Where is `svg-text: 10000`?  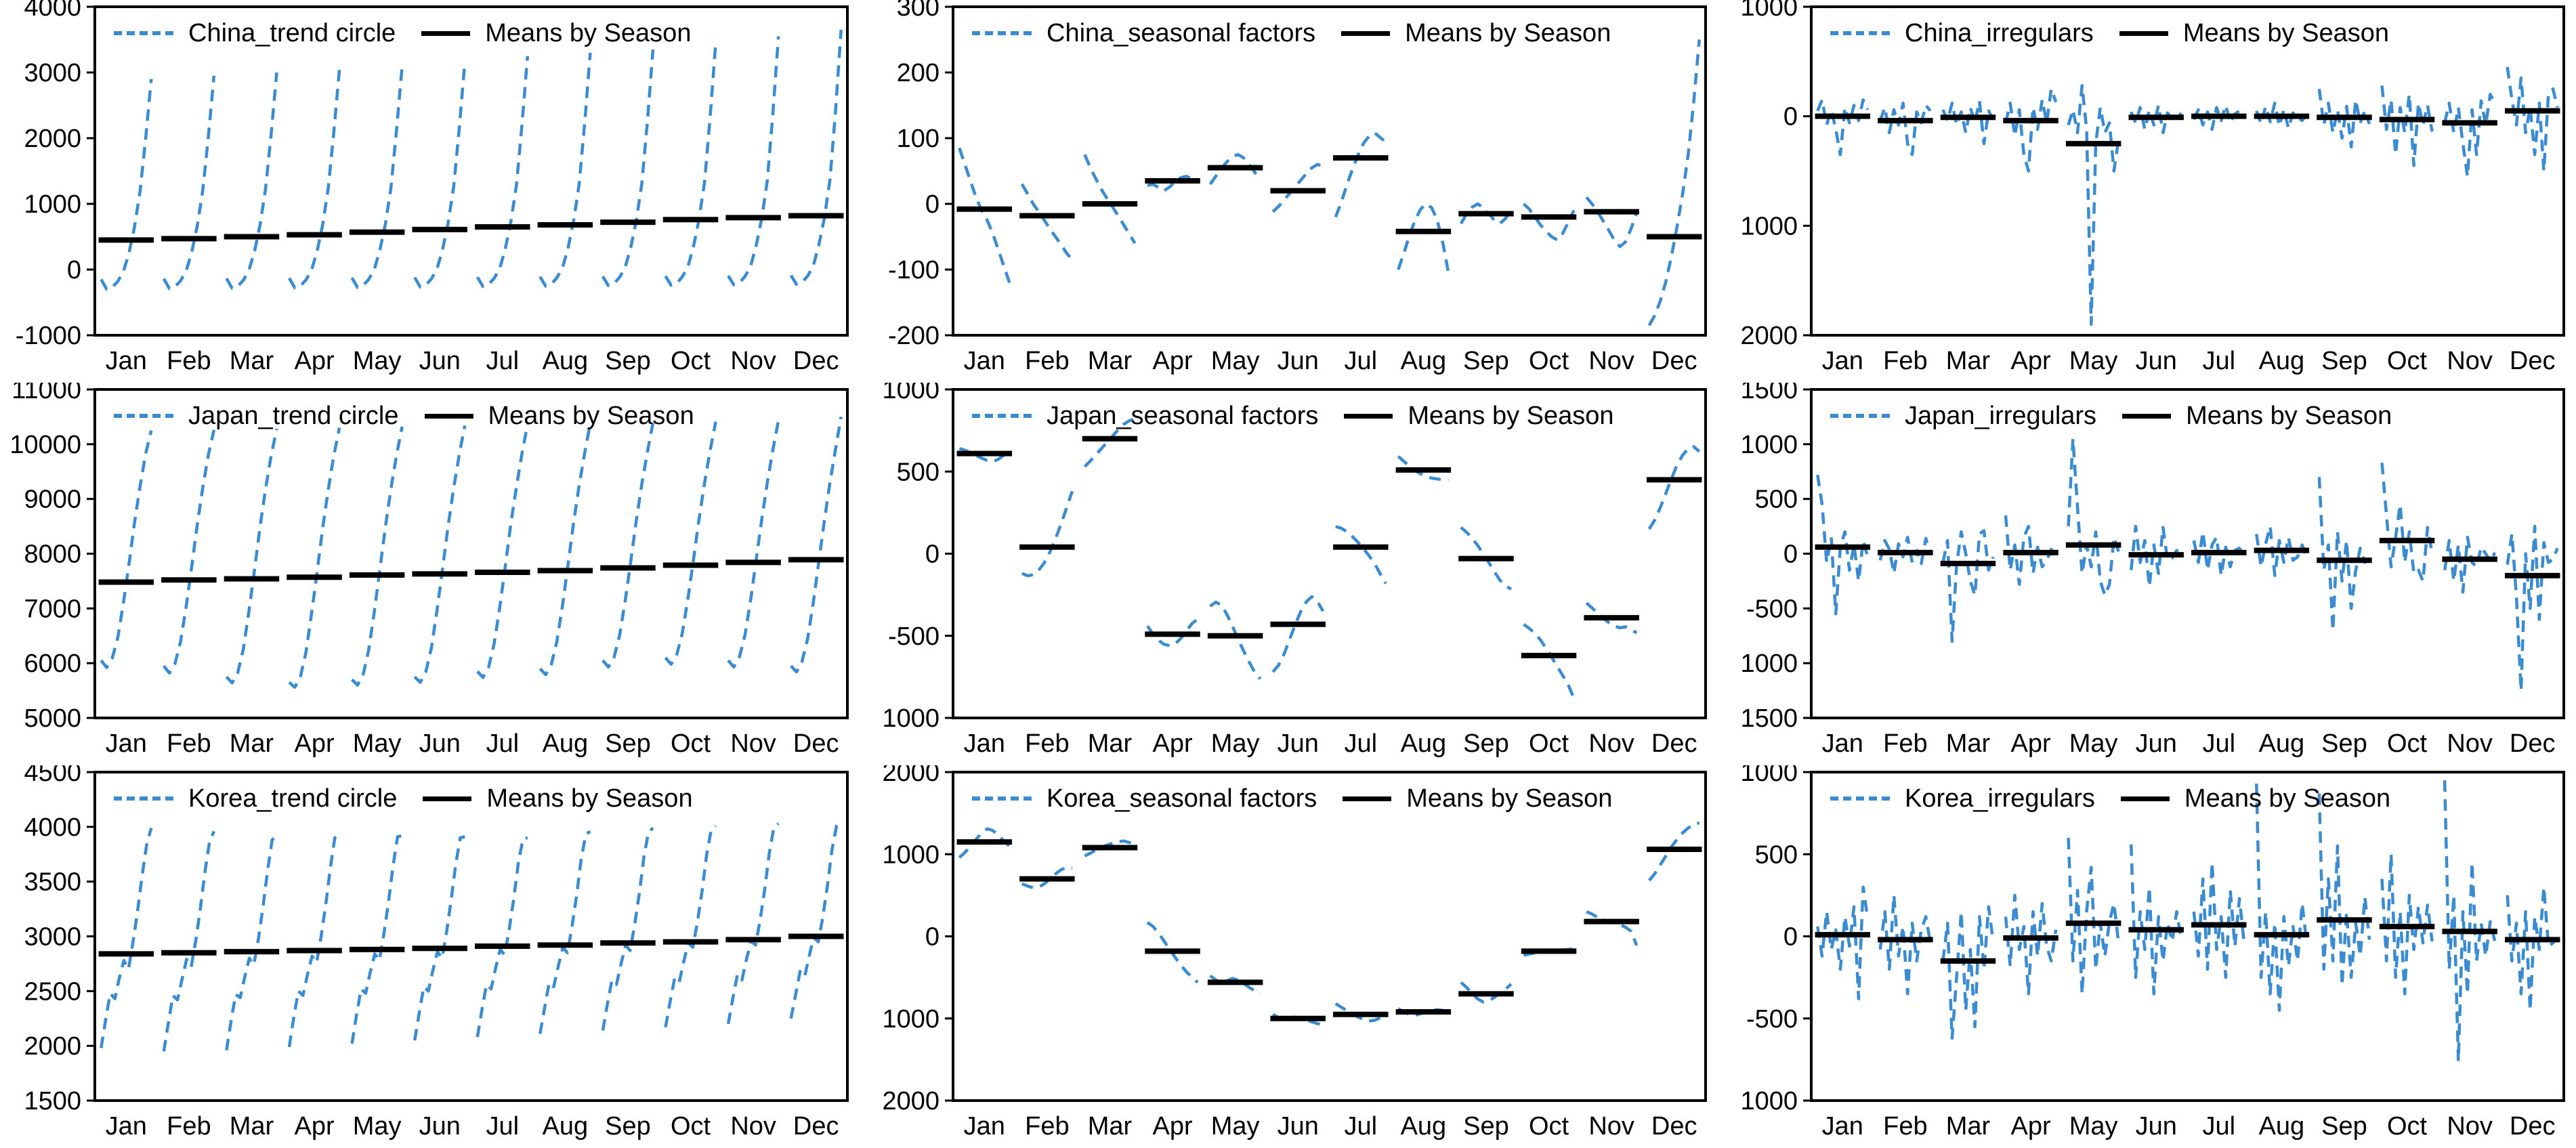
svg-text: 10000 is located at coordinates (45, 445).